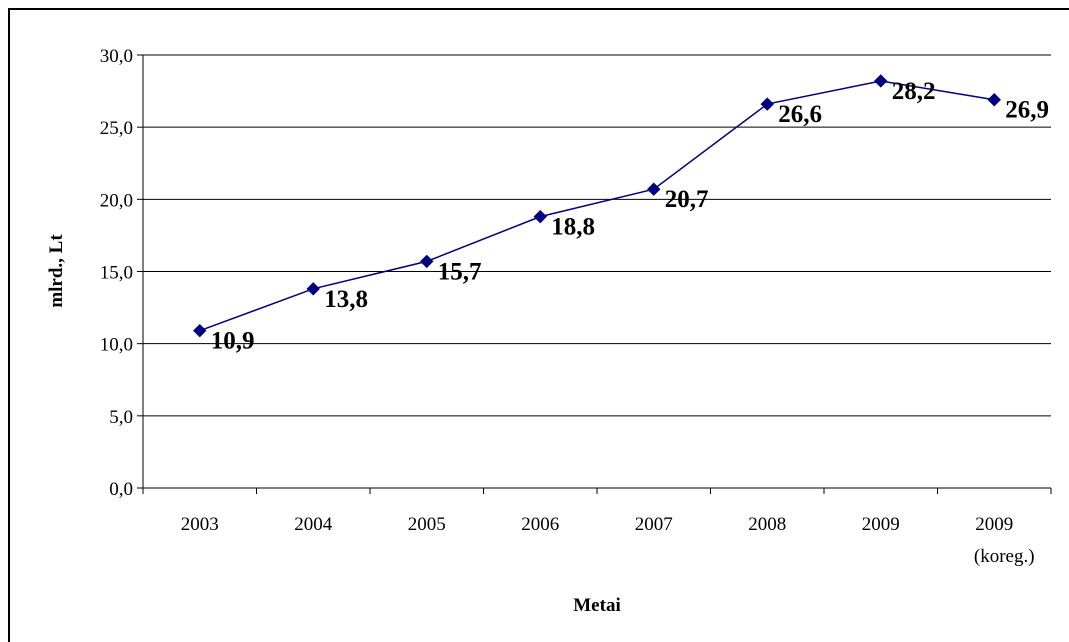  What do you see at coordinates (596, 605) in the screenshot?
I see `x-axis-title: Metai` at bounding box center [596, 605].